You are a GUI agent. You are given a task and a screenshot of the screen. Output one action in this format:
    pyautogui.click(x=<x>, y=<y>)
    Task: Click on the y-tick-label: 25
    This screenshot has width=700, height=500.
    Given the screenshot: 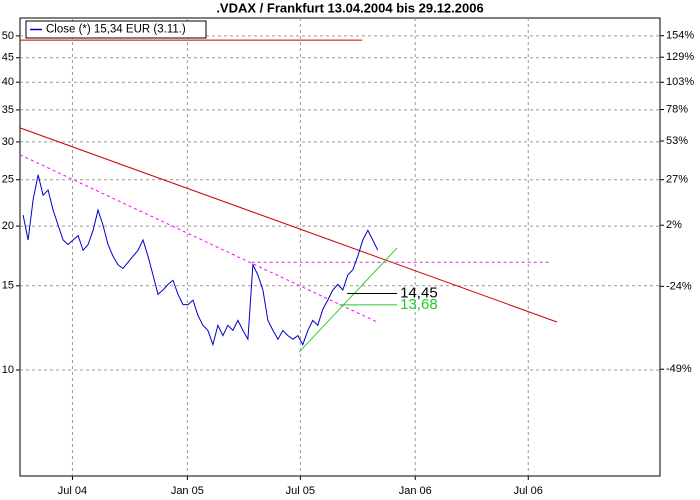 What is the action you would take?
    pyautogui.click(x=8, y=180)
    